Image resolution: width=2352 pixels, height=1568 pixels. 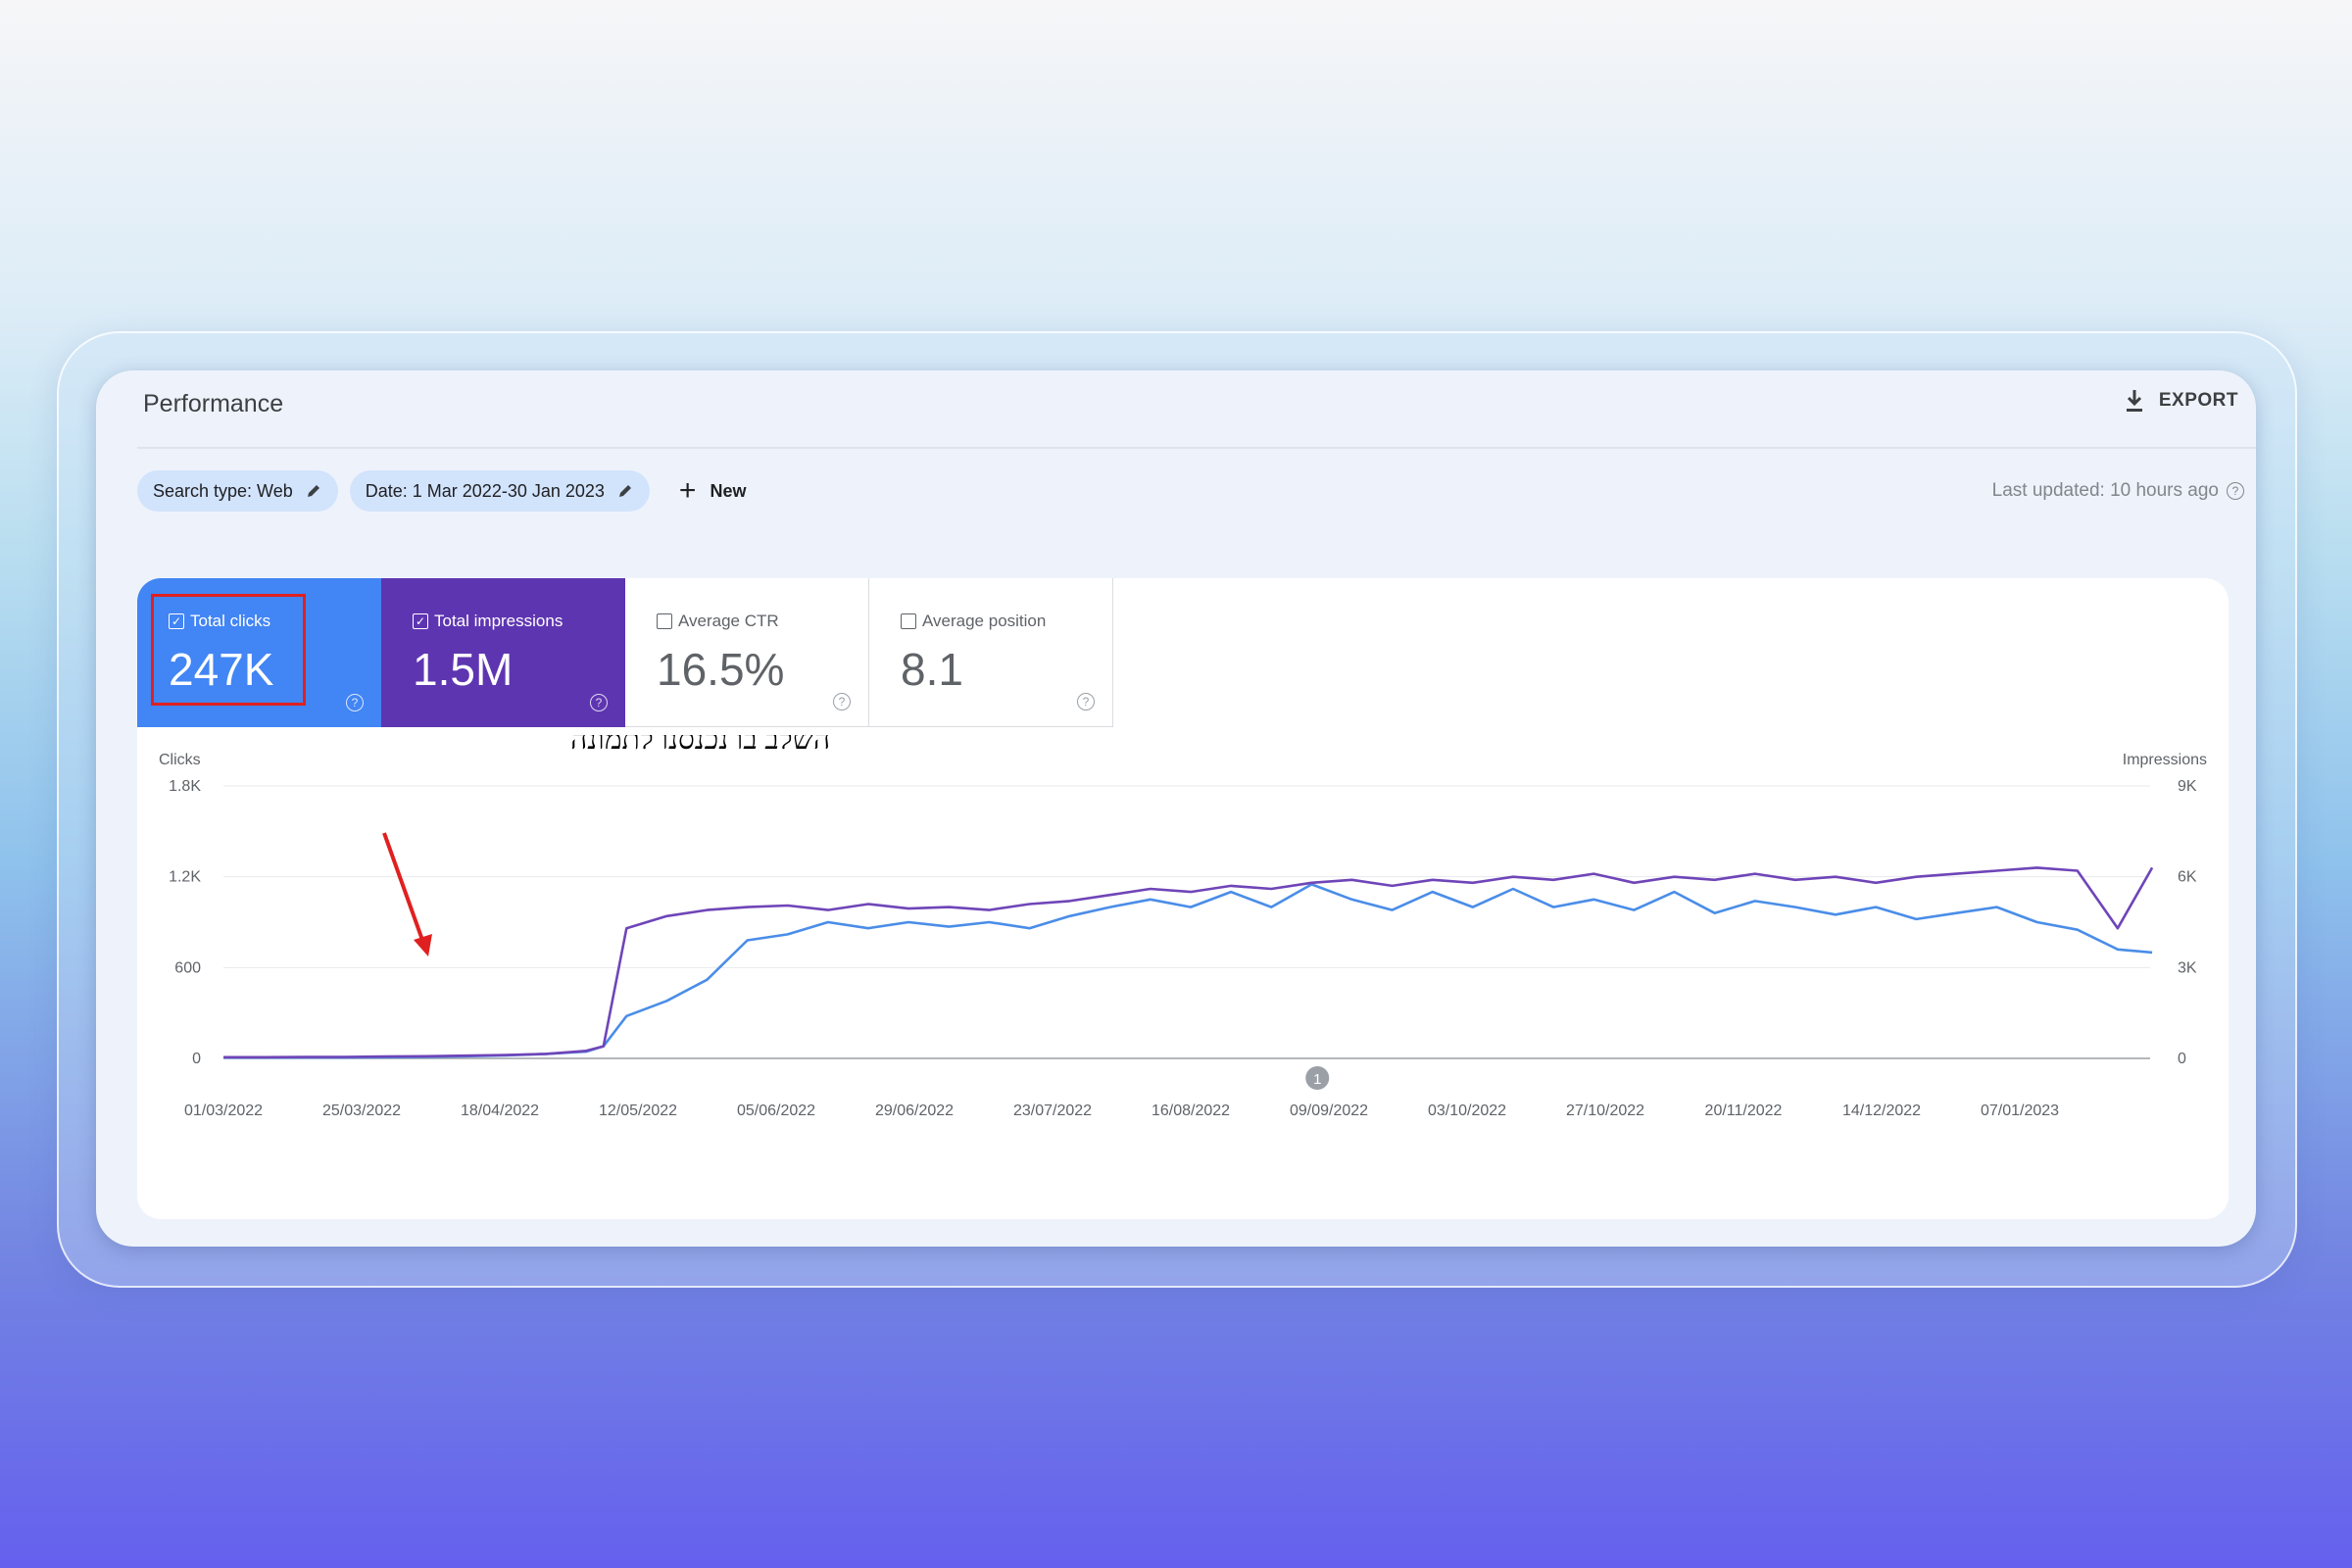 What do you see at coordinates (1467, 1110) in the screenshot?
I see `x-tick: 03/10/2022` at bounding box center [1467, 1110].